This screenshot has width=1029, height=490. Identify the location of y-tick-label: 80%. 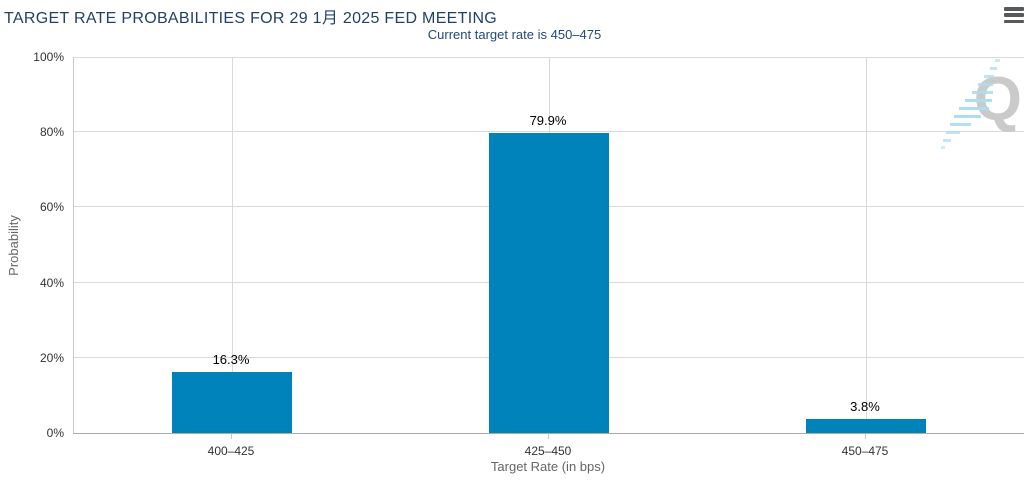
(51, 132).